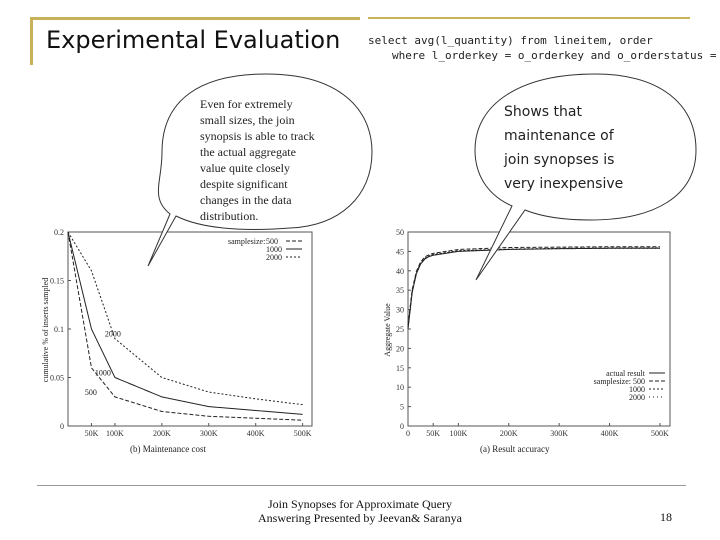 The width and height of the screenshot is (720, 540). Describe the element at coordinates (400, 251) in the screenshot. I see `y-tick-label: 45` at that location.